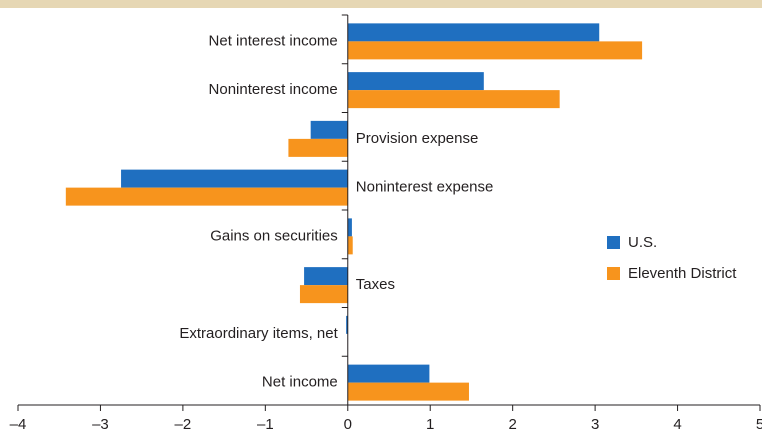 This screenshot has width=762, height=440. What do you see at coordinates (100, 424) in the screenshot?
I see `x-tick-label: –3` at bounding box center [100, 424].